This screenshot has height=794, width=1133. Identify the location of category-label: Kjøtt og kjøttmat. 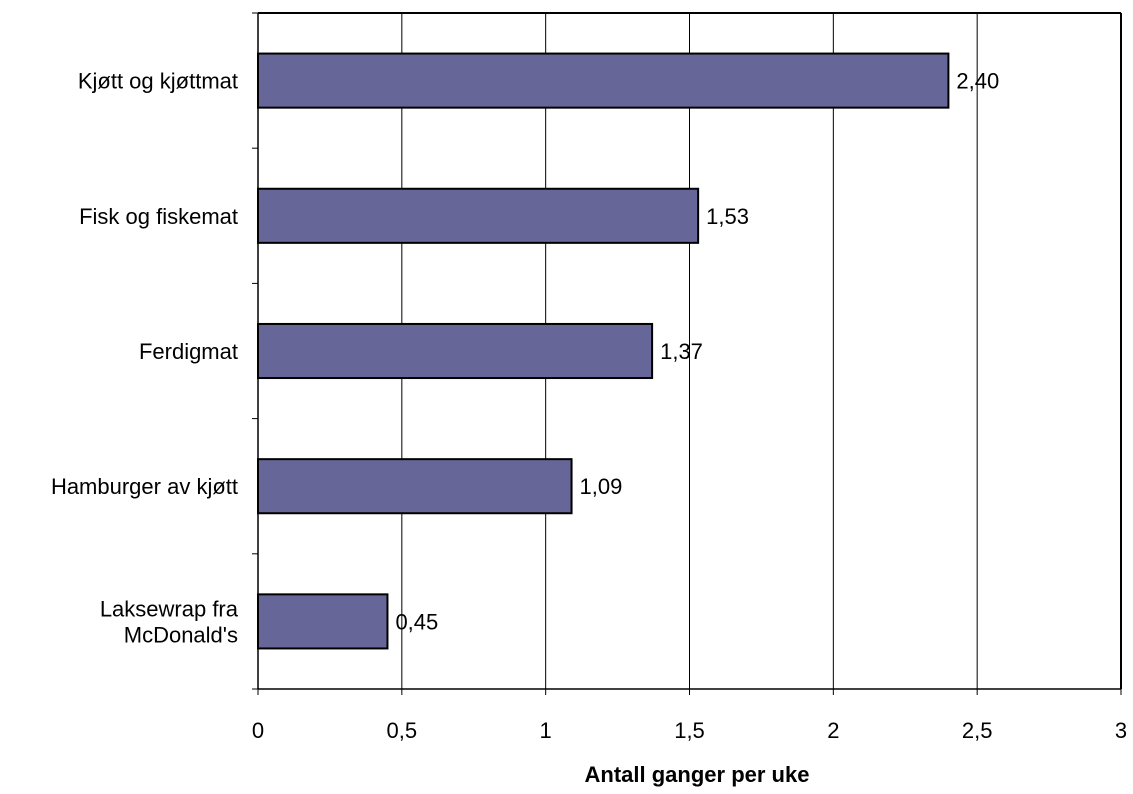
(158, 81).